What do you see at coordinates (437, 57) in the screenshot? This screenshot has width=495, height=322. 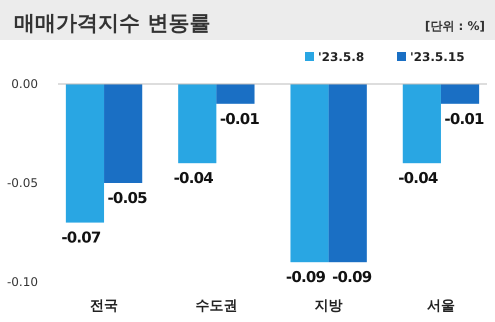 I see `legend-label: '23.5.15` at bounding box center [437, 57].